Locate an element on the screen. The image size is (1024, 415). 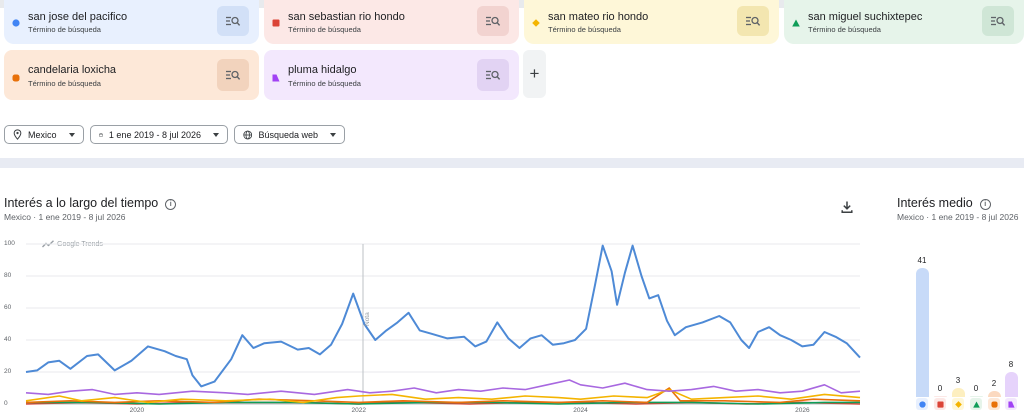
location-filter: Mexico is located at coordinates (44, 134).